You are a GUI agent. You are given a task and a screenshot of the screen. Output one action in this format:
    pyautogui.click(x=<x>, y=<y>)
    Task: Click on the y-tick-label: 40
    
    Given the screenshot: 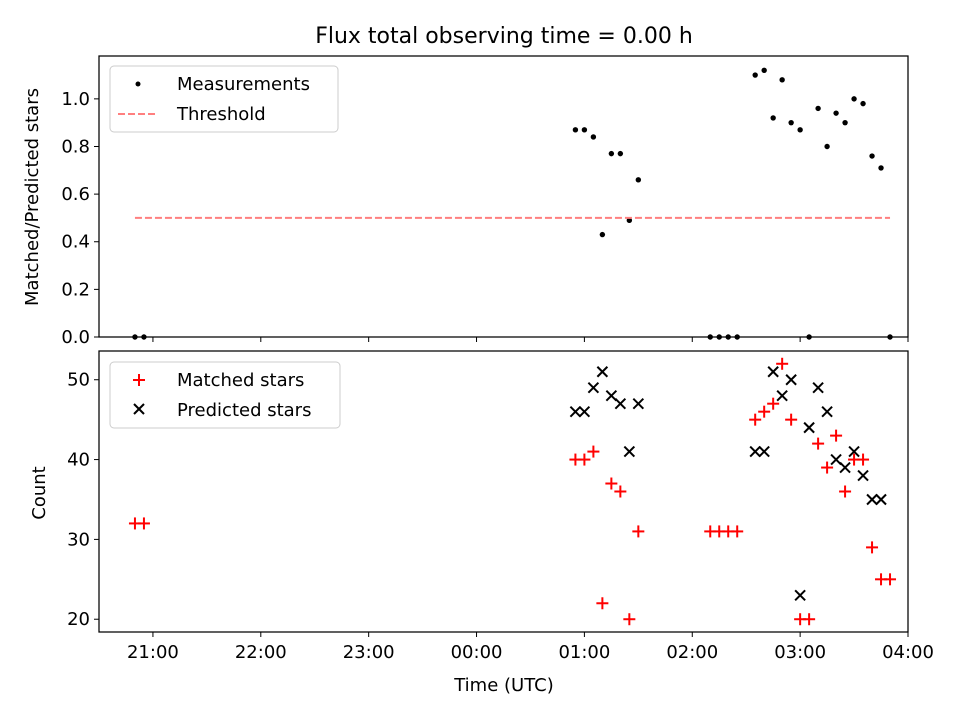 What is the action you would take?
    pyautogui.click(x=78, y=460)
    